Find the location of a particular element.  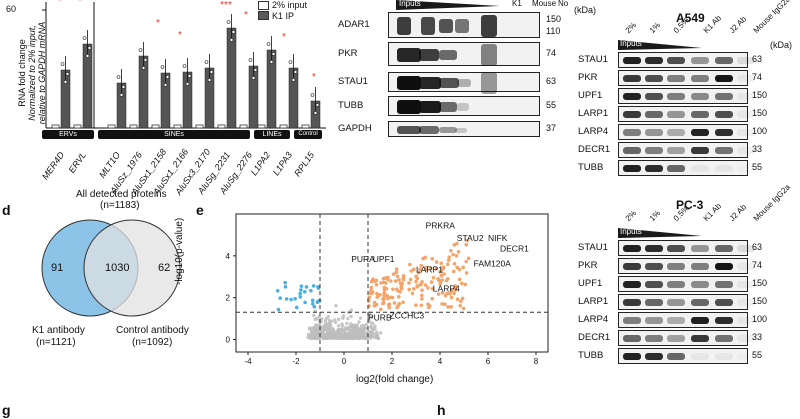

volcano-gene-label: LARP4 is located at coordinates (446, 288).